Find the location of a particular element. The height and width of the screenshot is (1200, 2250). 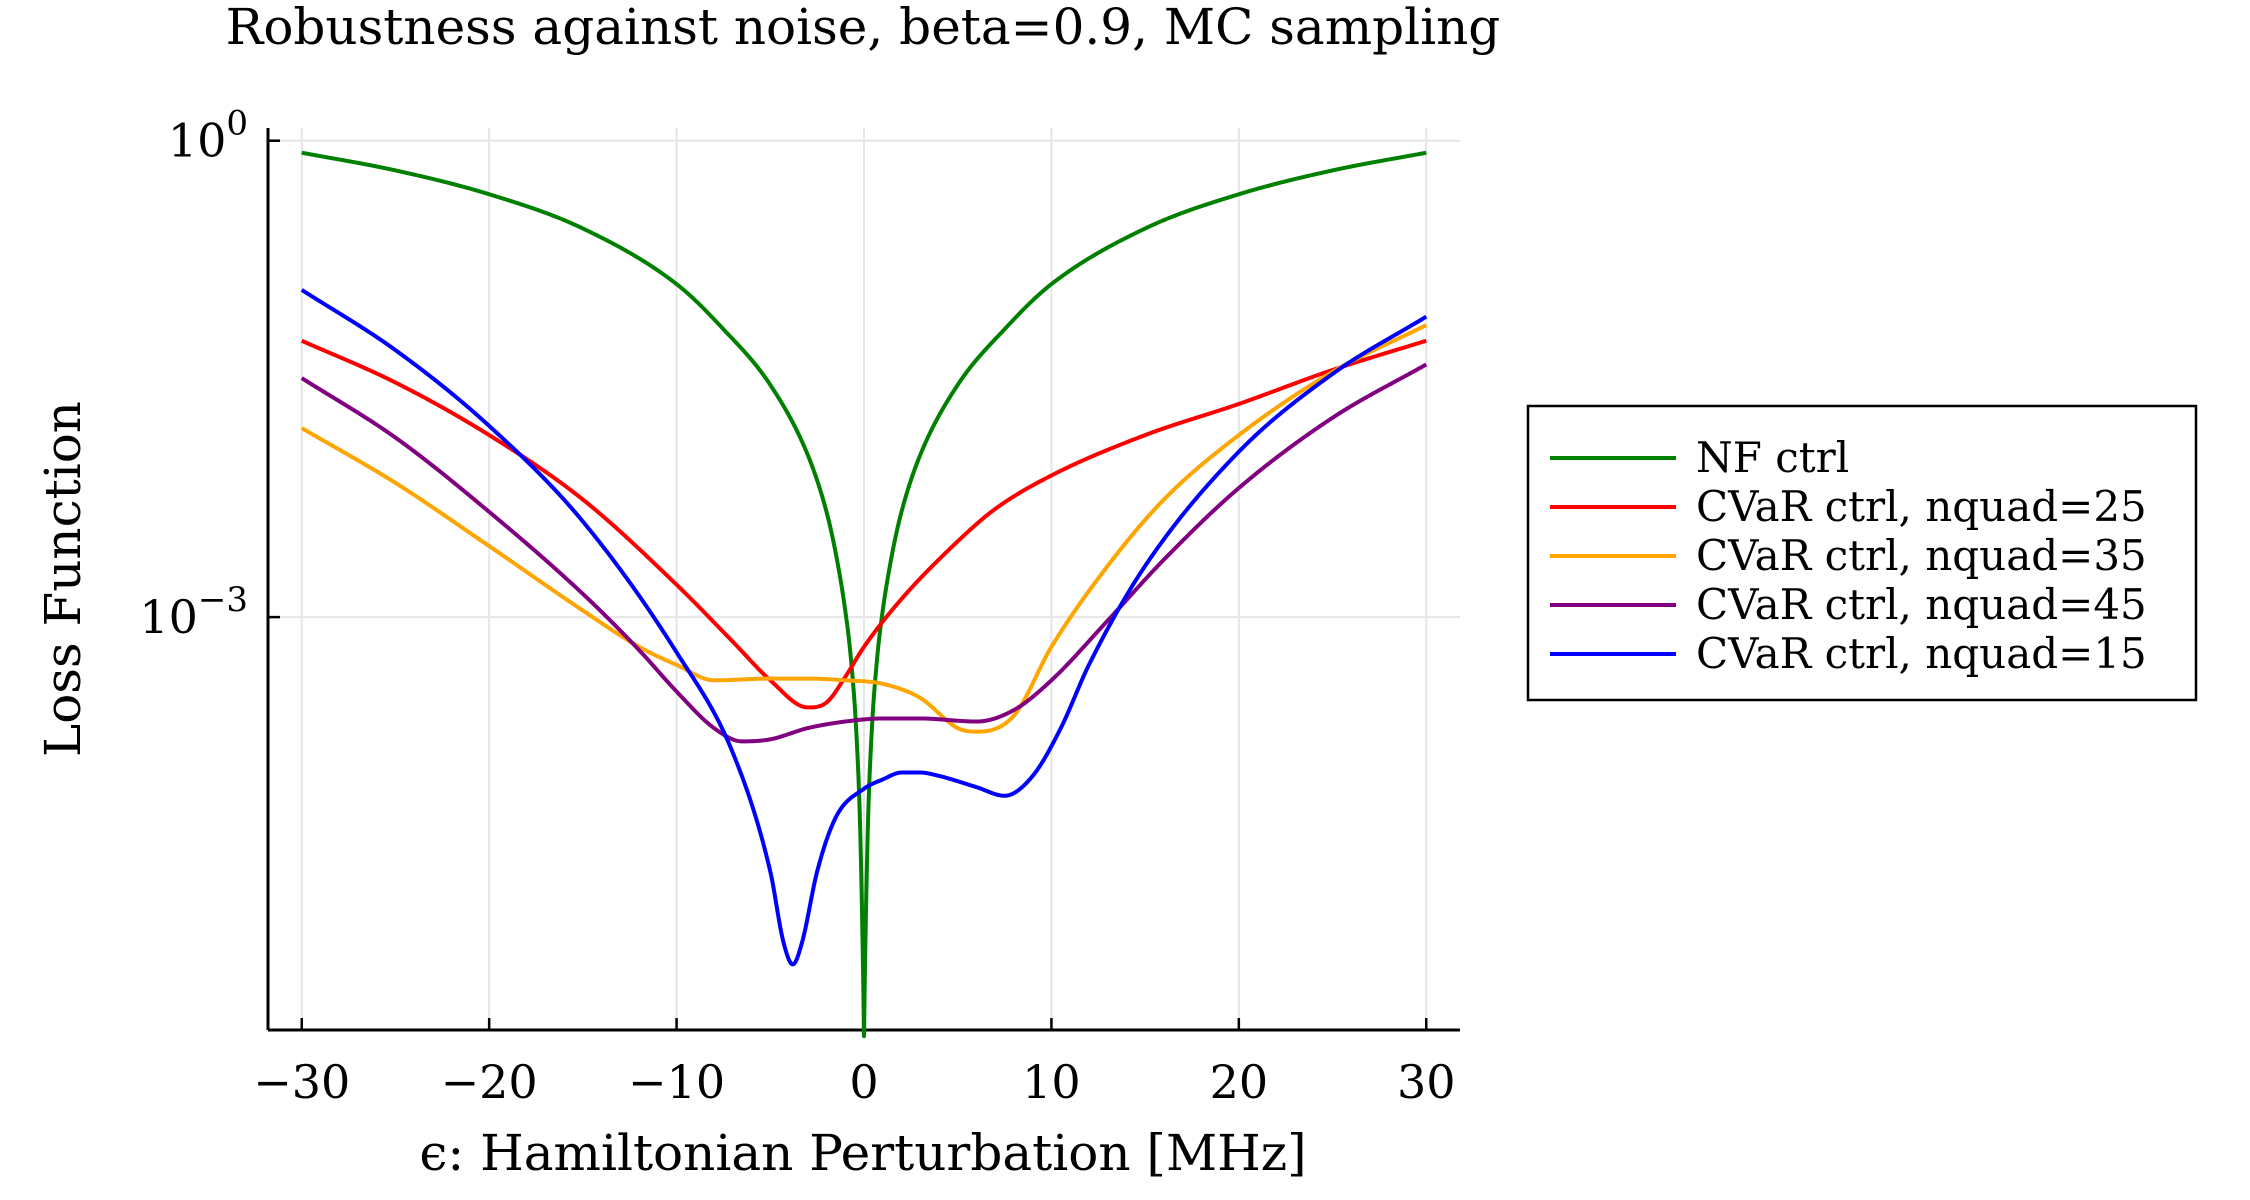

x-tick-label: −20 is located at coordinates (489, 1082).